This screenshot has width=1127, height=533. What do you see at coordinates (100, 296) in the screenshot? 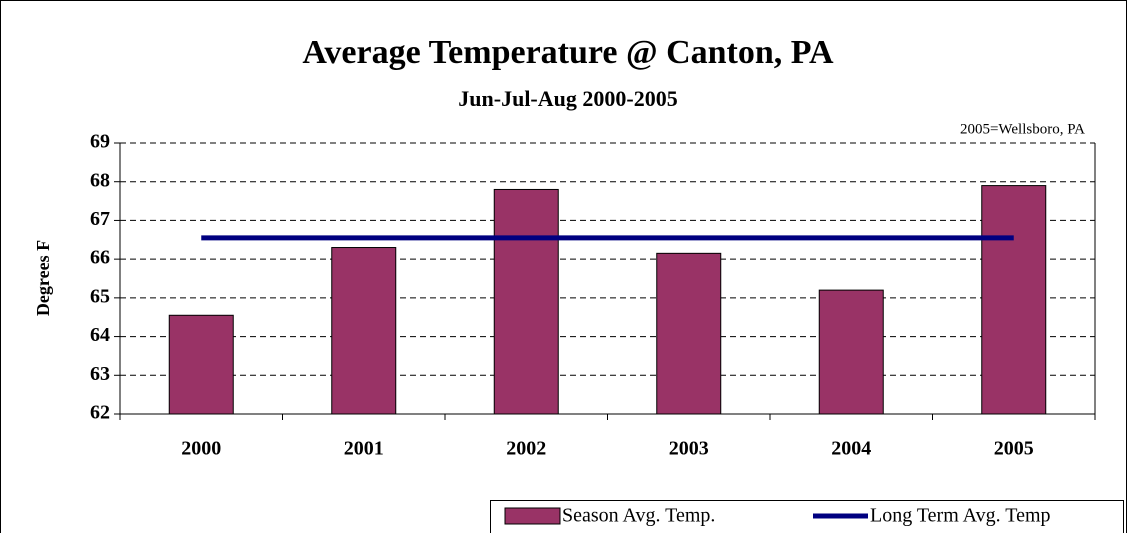
I see `y-tick-label: 65` at bounding box center [100, 296].